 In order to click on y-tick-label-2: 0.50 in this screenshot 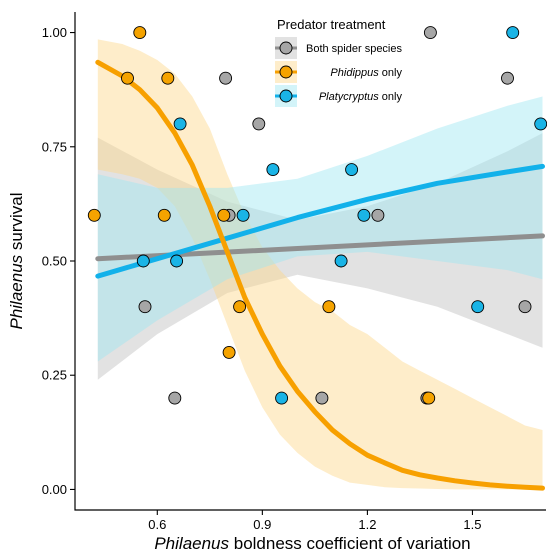, I will do `click(54, 261)`.